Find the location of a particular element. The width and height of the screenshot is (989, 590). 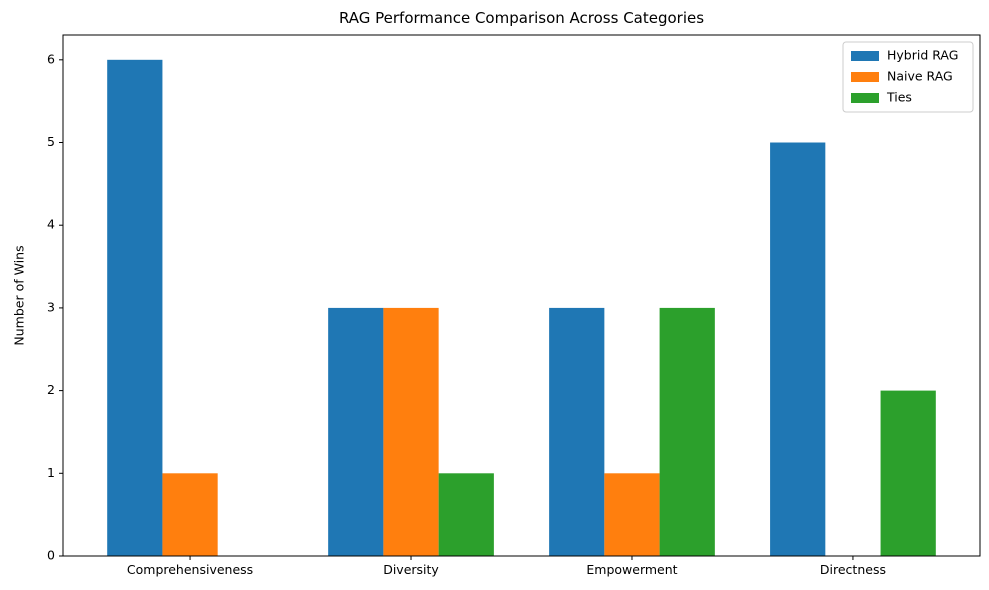

legend-label: Ties is located at coordinates (899, 97).